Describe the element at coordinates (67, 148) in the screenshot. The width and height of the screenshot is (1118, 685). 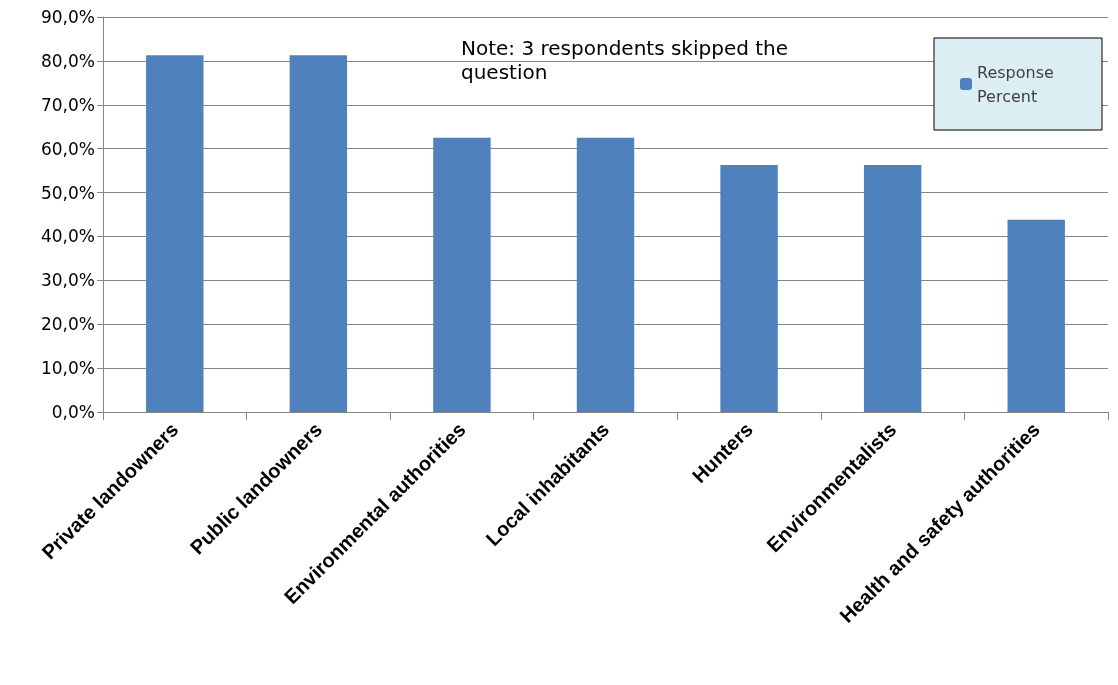
I see `y-tick-label: 60,0%` at that location.